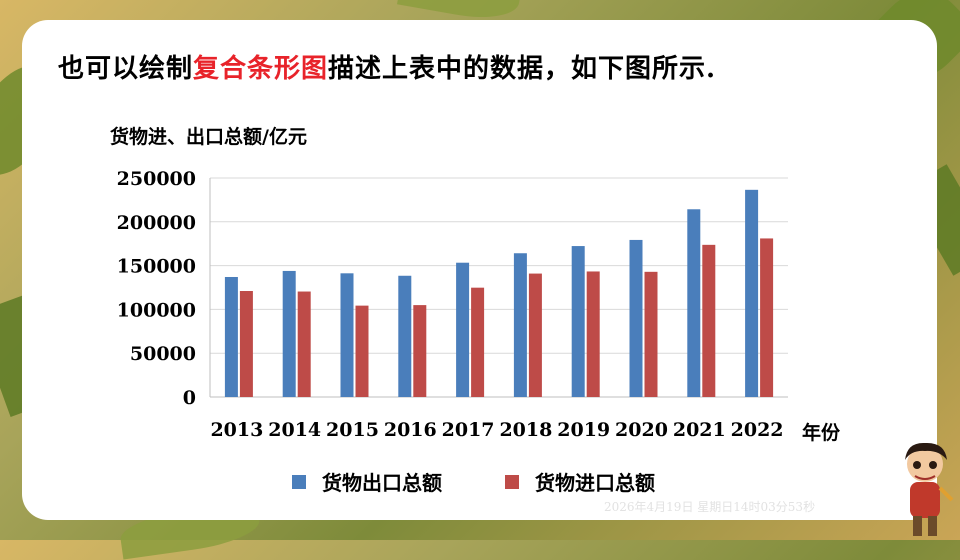  I want to click on y-axis-label: 货物进、出口总额/亿元, so click(208, 136).